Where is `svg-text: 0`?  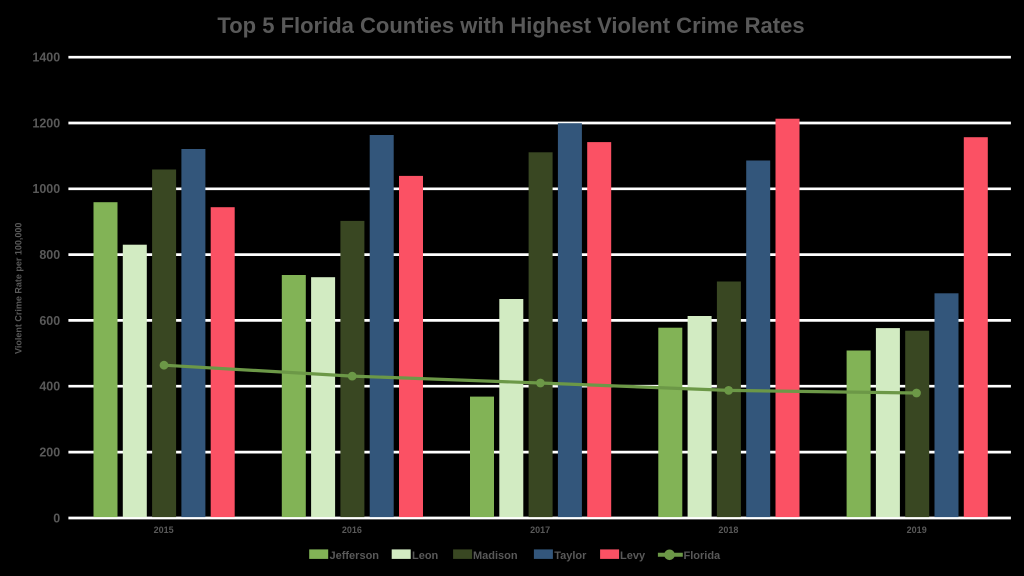
svg-text: 0 is located at coordinates (56, 518).